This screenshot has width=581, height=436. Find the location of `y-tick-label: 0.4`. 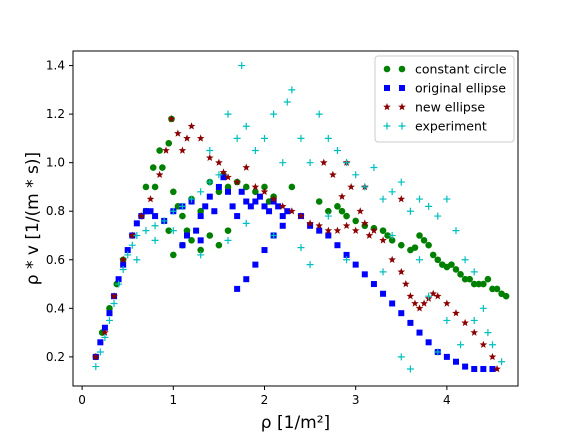

y-tick-label: 0.4 is located at coordinates (55, 308).